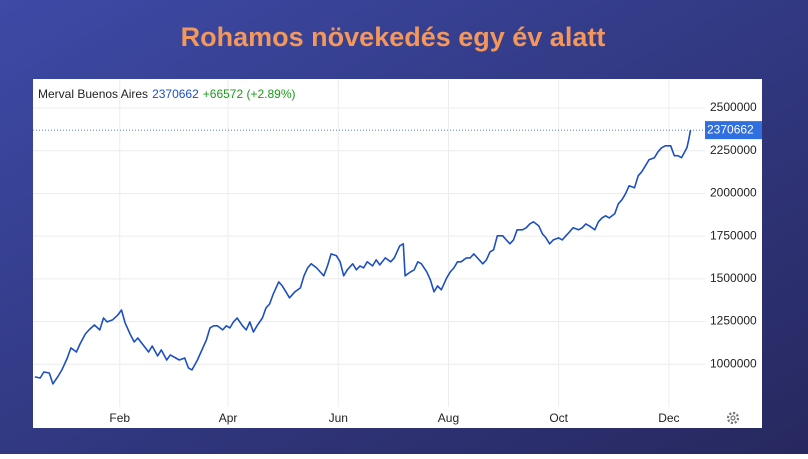 This screenshot has height=459, width=808. I want to click on x-tick-label: Apr, so click(228, 418).